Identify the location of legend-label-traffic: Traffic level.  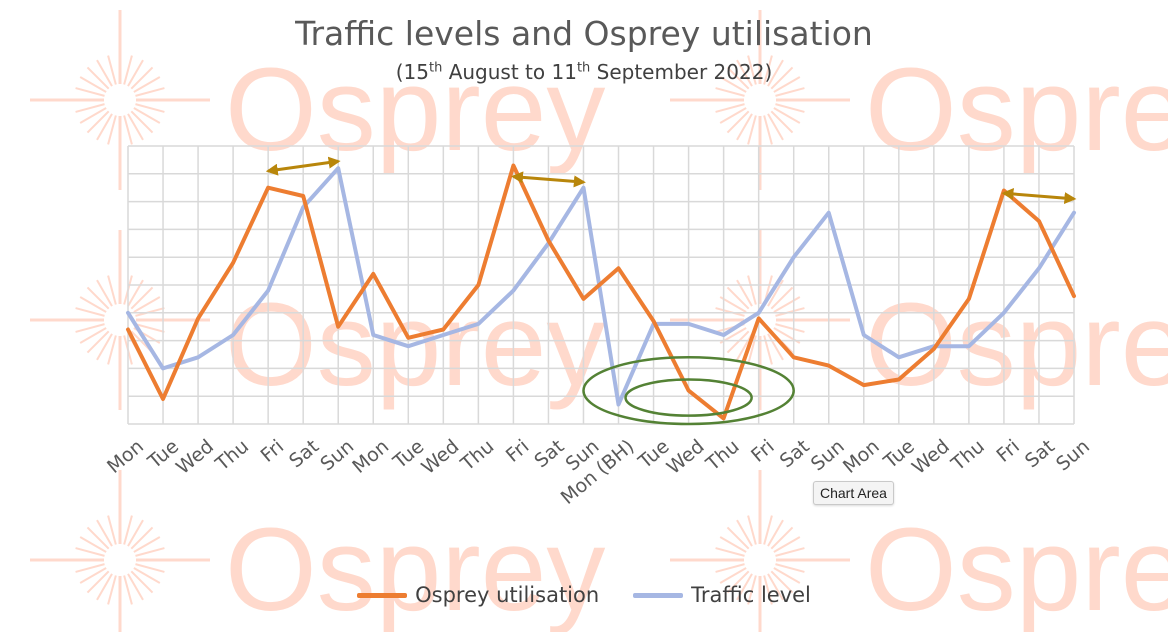
(751, 595).